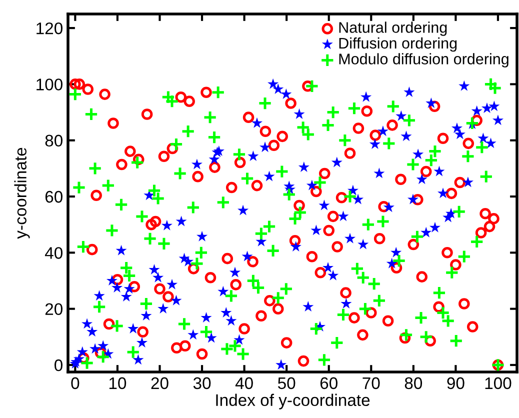  What do you see at coordinates (287, 383) in the screenshot?
I see `x-tick-label: 50` at bounding box center [287, 383].